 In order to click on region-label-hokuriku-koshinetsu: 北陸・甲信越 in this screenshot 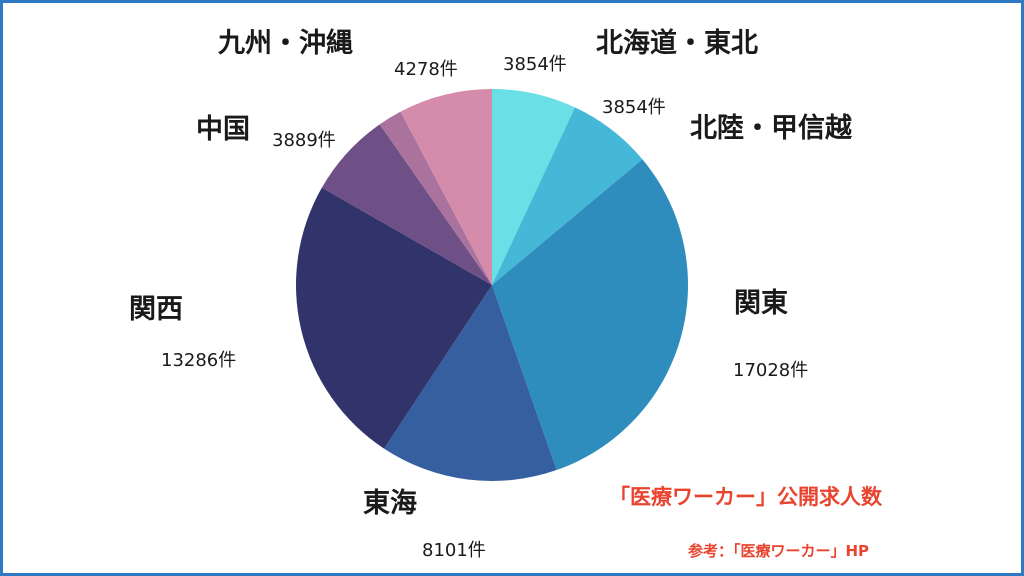, I will do `click(771, 128)`.